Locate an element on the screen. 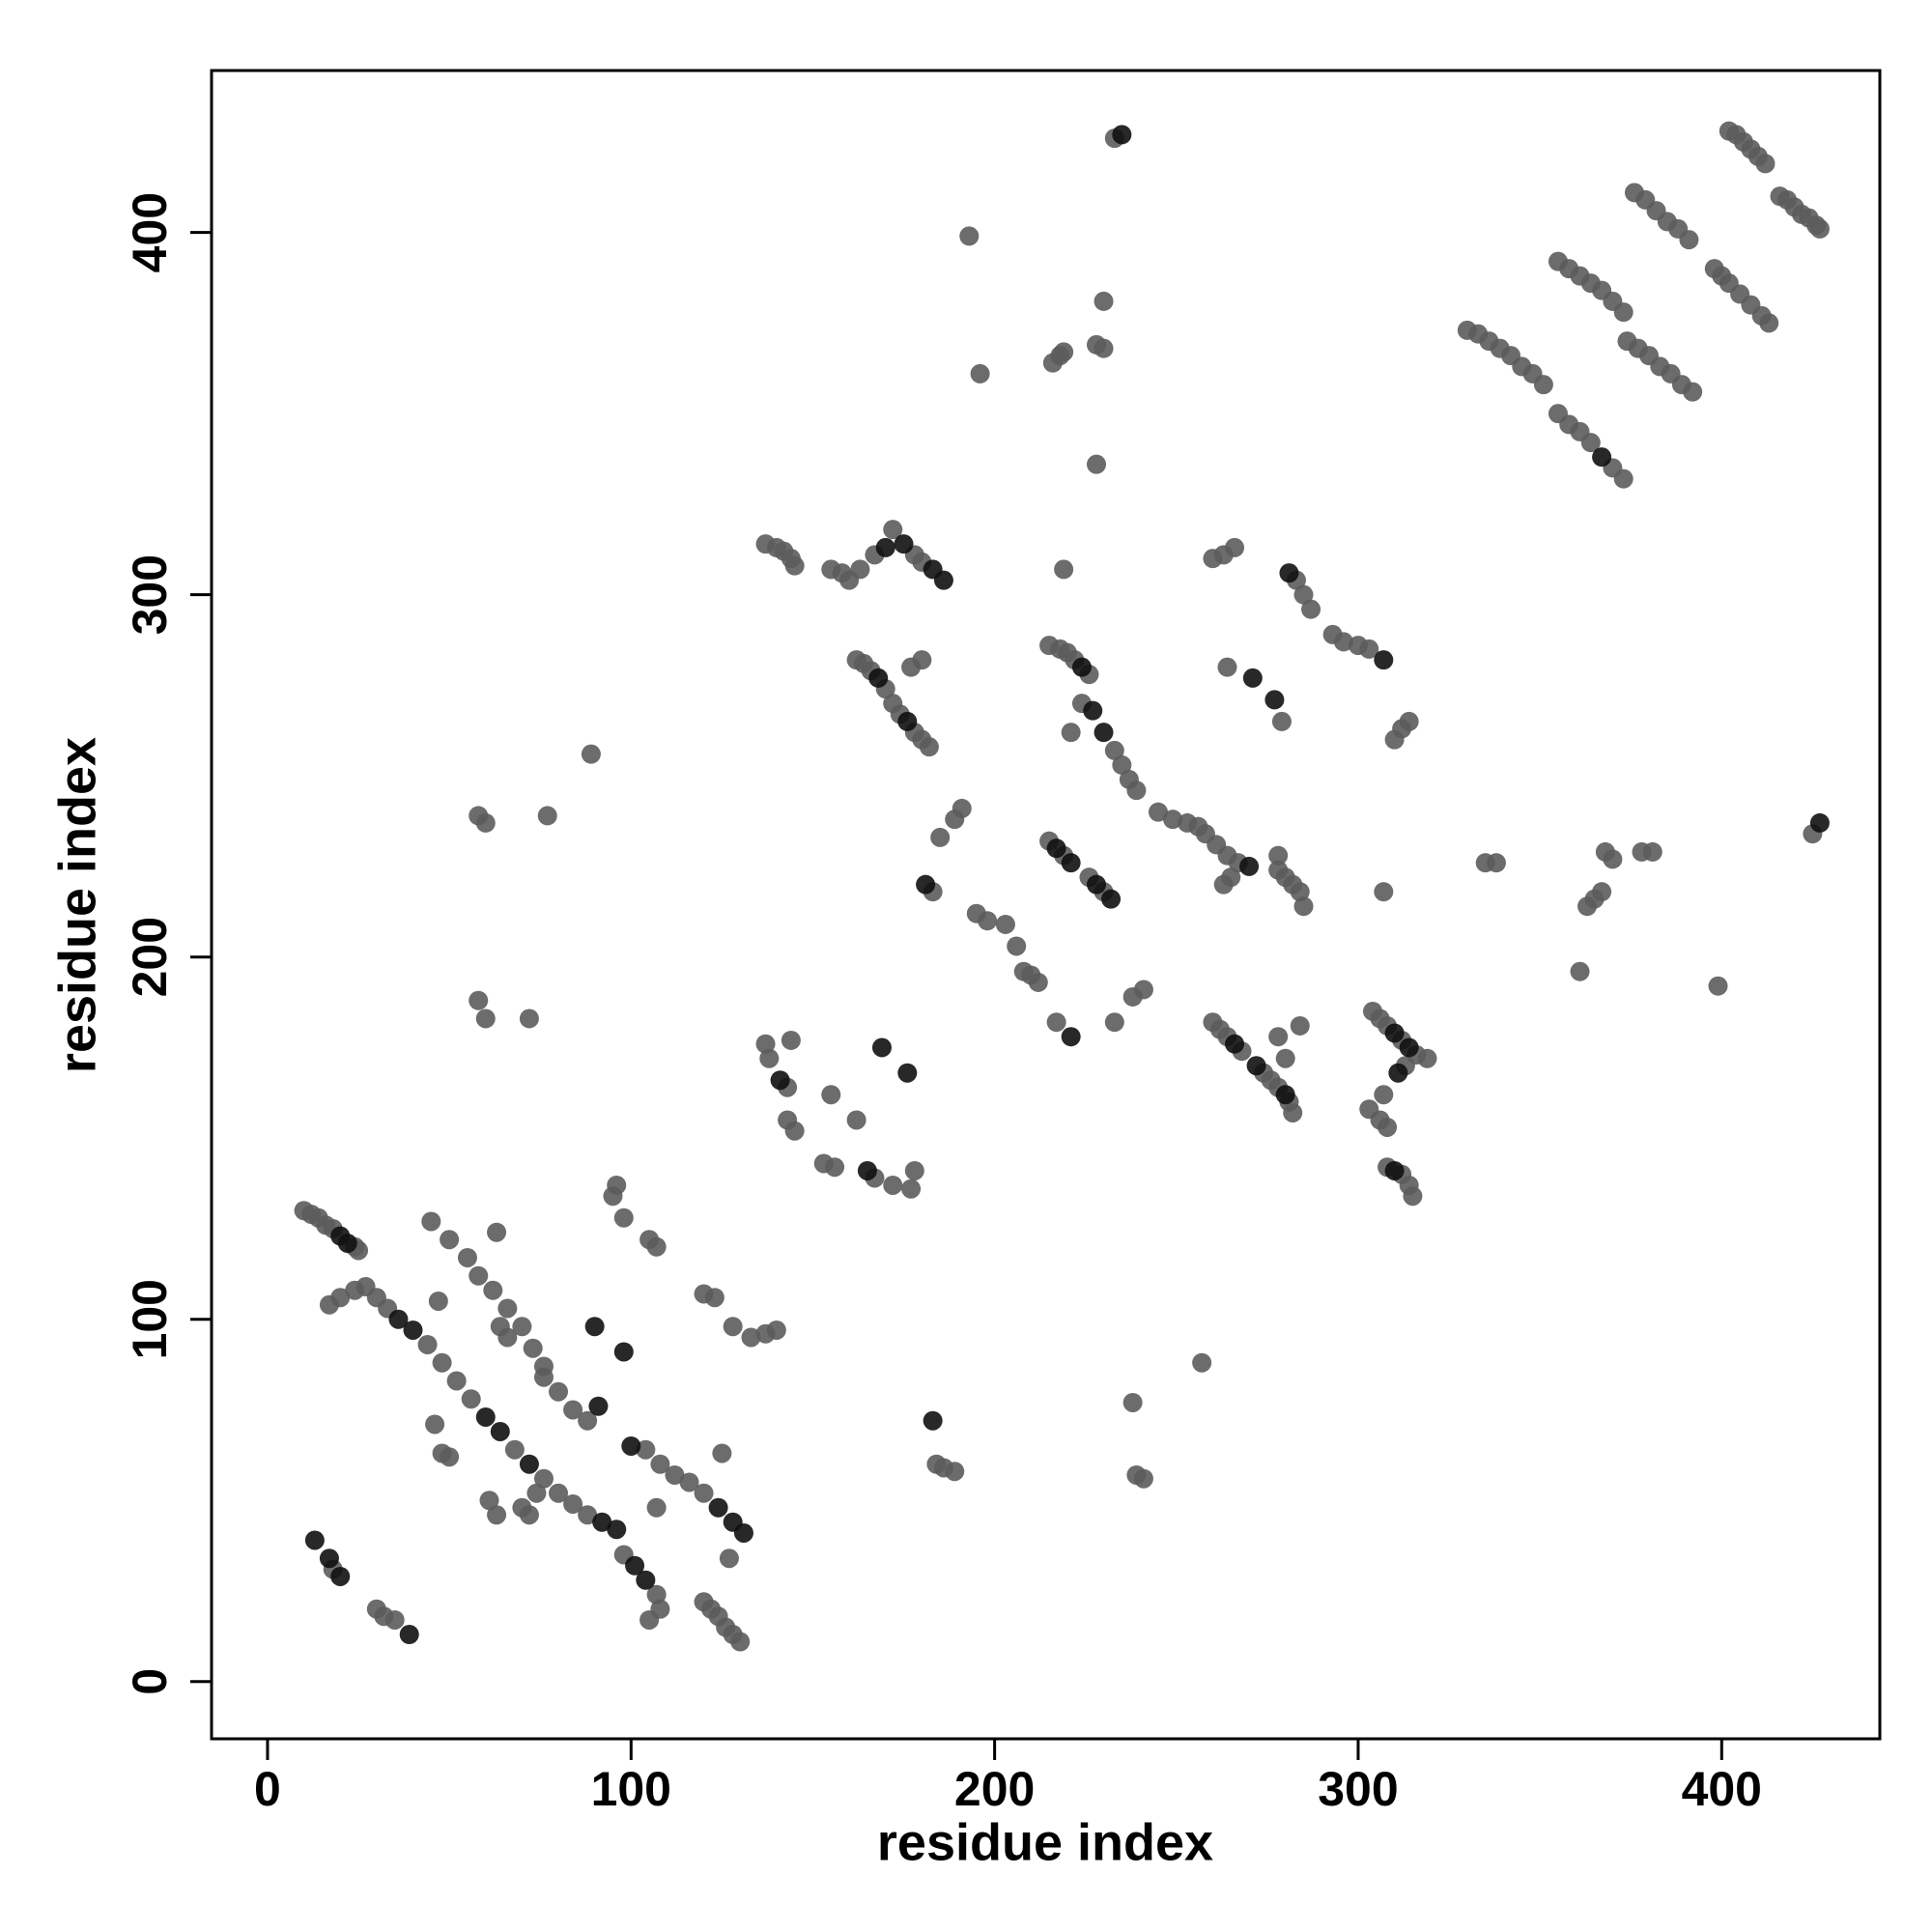  y-tick-label: 0 is located at coordinates (150, 1681).